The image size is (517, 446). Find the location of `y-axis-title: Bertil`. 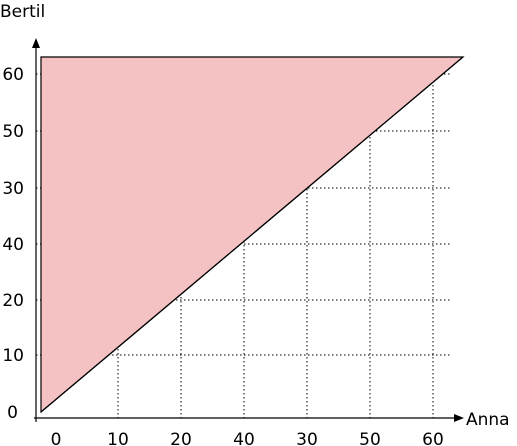

y-axis-title: Bertil is located at coordinates (22, 12).